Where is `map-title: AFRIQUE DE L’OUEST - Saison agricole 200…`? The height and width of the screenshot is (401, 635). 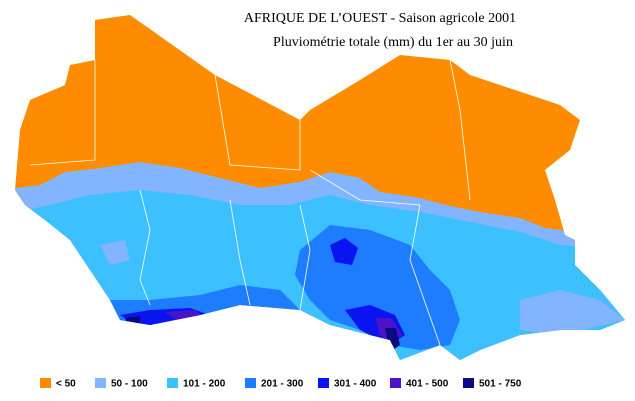
map-title: AFRIQUE DE L’OUEST - Saison agricole 200… is located at coordinates (380, 18).